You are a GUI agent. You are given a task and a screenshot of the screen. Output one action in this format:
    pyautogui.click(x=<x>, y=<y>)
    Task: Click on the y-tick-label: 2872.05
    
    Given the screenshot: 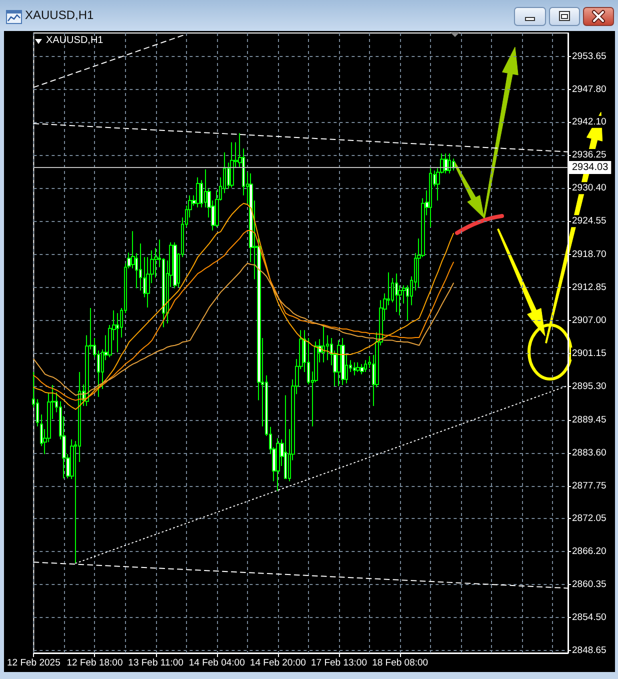 What is the action you would take?
    pyautogui.click(x=589, y=518)
    